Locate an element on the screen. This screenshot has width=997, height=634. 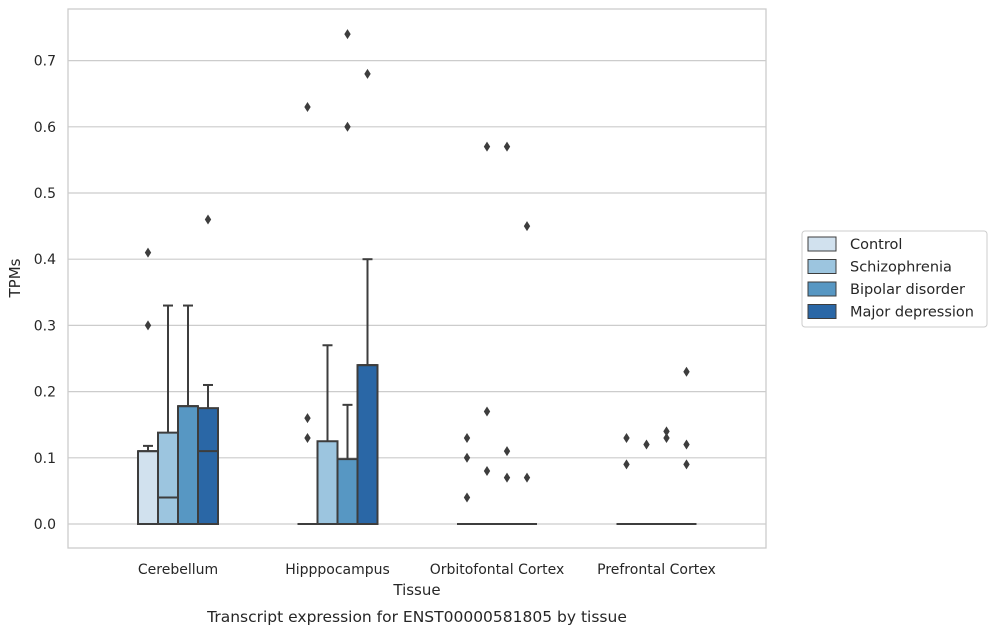
y-tick-label: 0.0 is located at coordinates (45, 525).